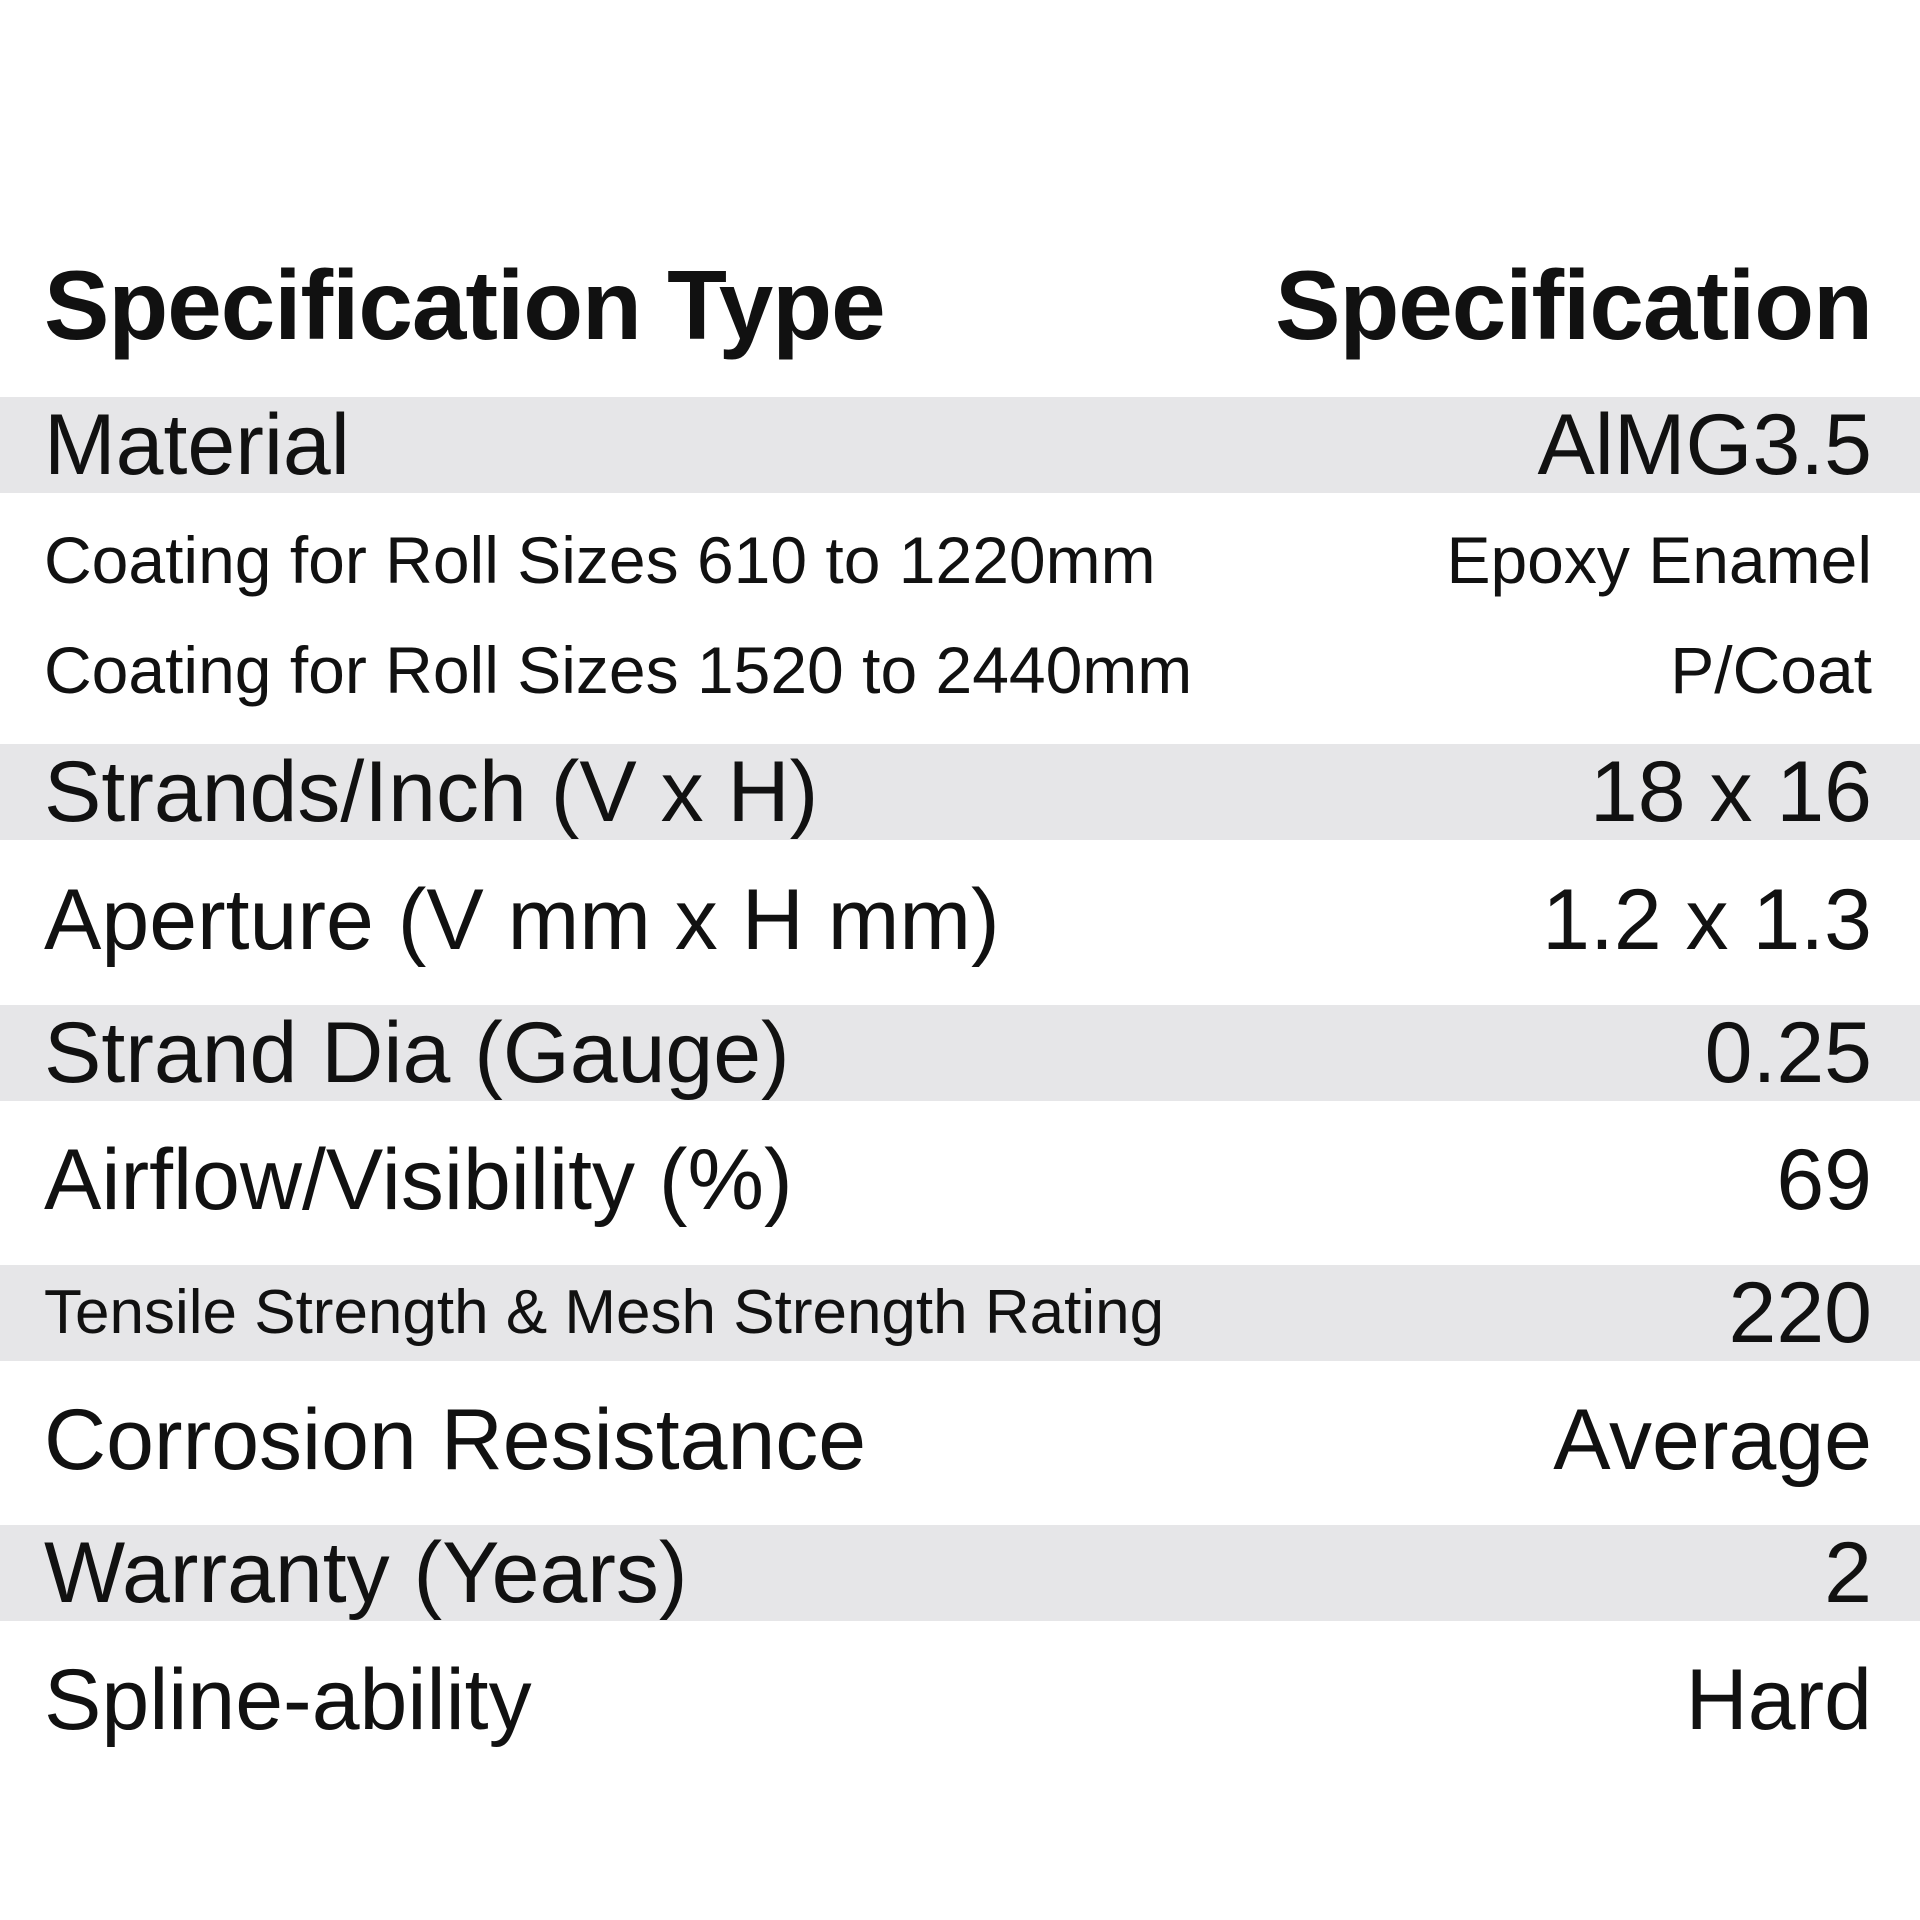 The height and width of the screenshot is (1920, 1920). What do you see at coordinates (1848, 1573) in the screenshot?
I see `row-value: 2` at bounding box center [1848, 1573].